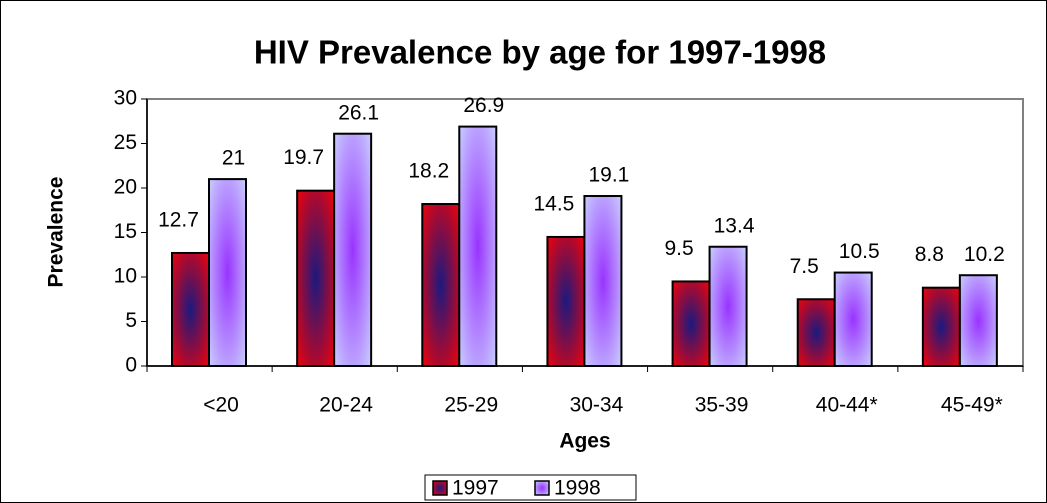 The height and width of the screenshot is (503, 1047). Describe the element at coordinates (984, 254) in the screenshot. I see `value-label: 10.2` at that location.